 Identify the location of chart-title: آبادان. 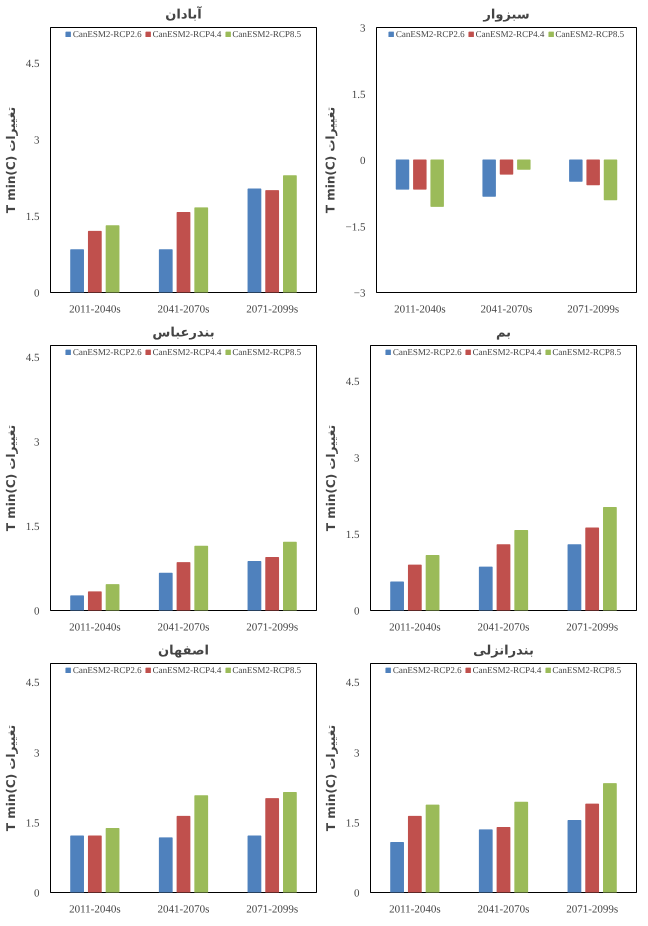
(183, 14).